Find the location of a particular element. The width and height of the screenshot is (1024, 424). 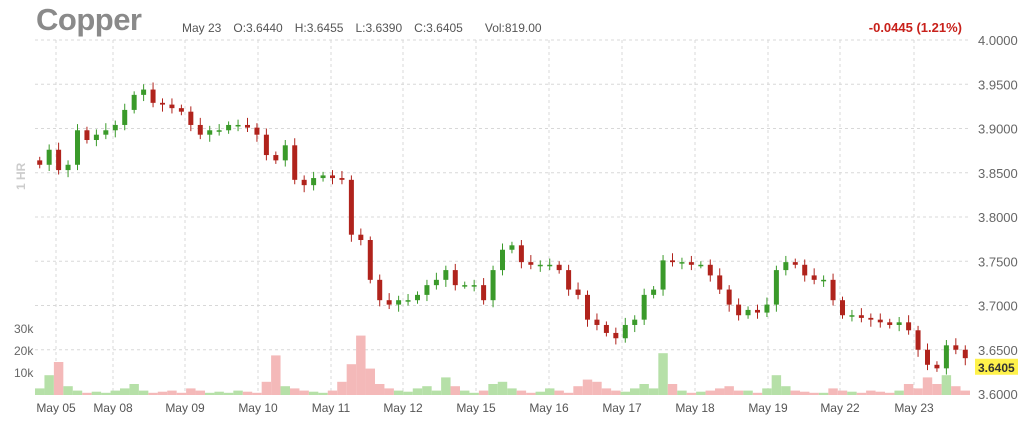

ohlc-close: C:3.6405 is located at coordinates (438, 28).